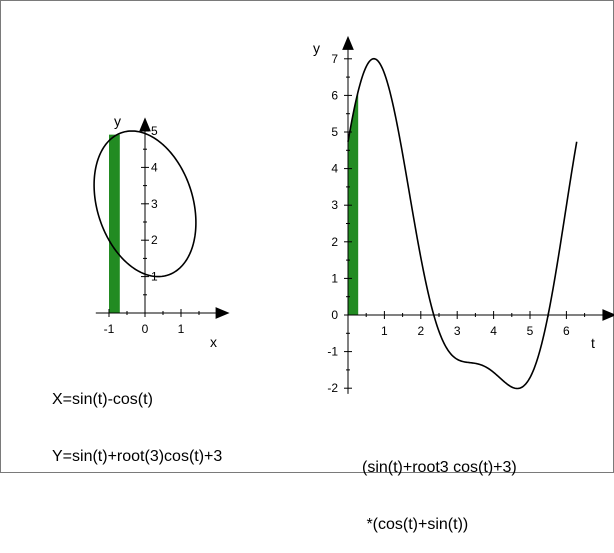  What do you see at coordinates (213, 342) in the screenshot?
I see `x-axis-label: x` at bounding box center [213, 342].